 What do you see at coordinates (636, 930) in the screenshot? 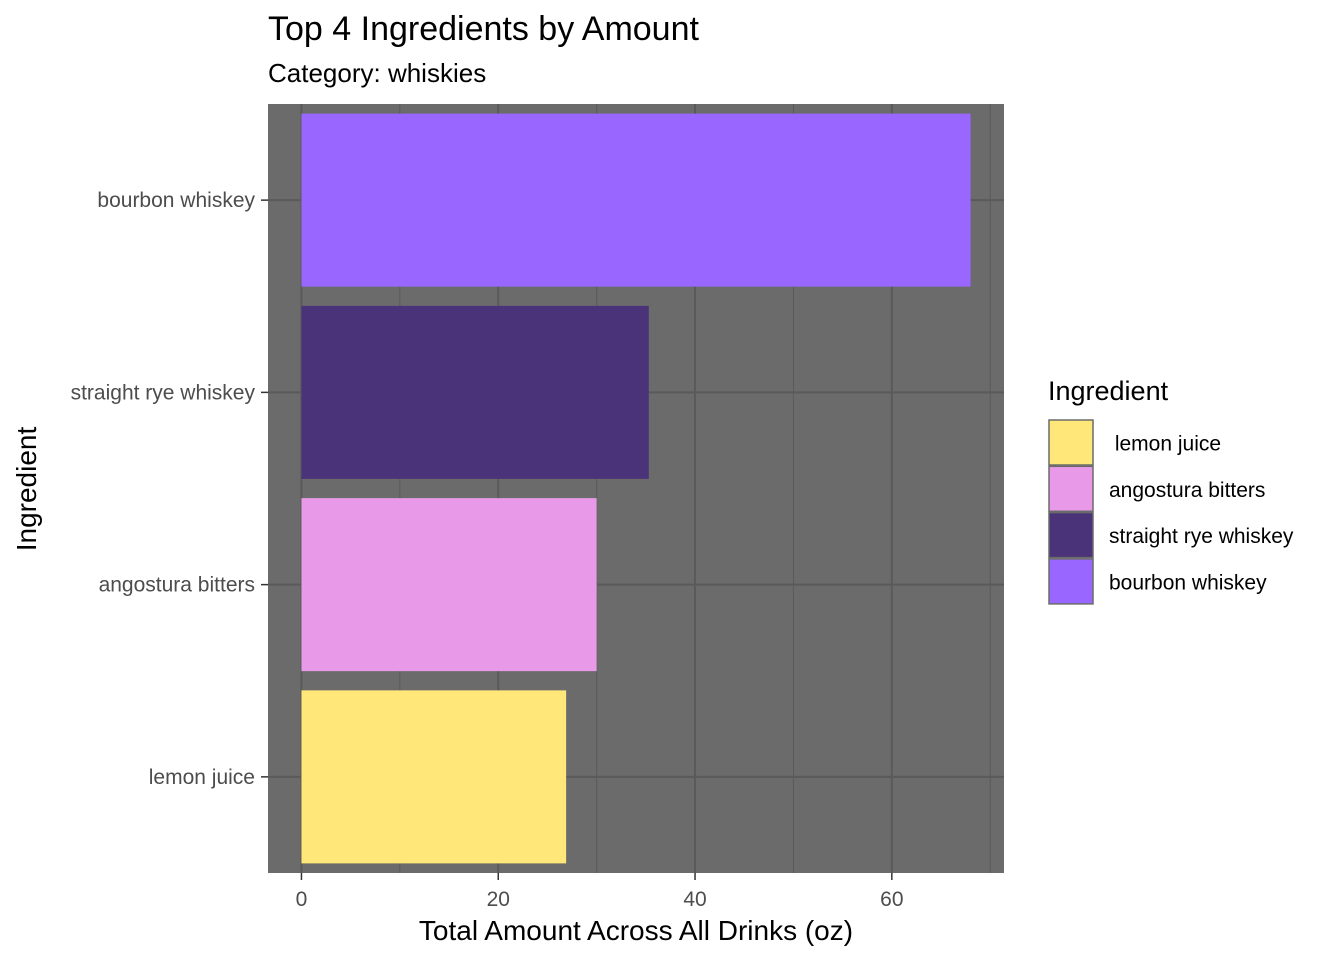
I see `x-axis-title: Total Amount Across All Drinks (oz)` at bounding box center [636, 930].